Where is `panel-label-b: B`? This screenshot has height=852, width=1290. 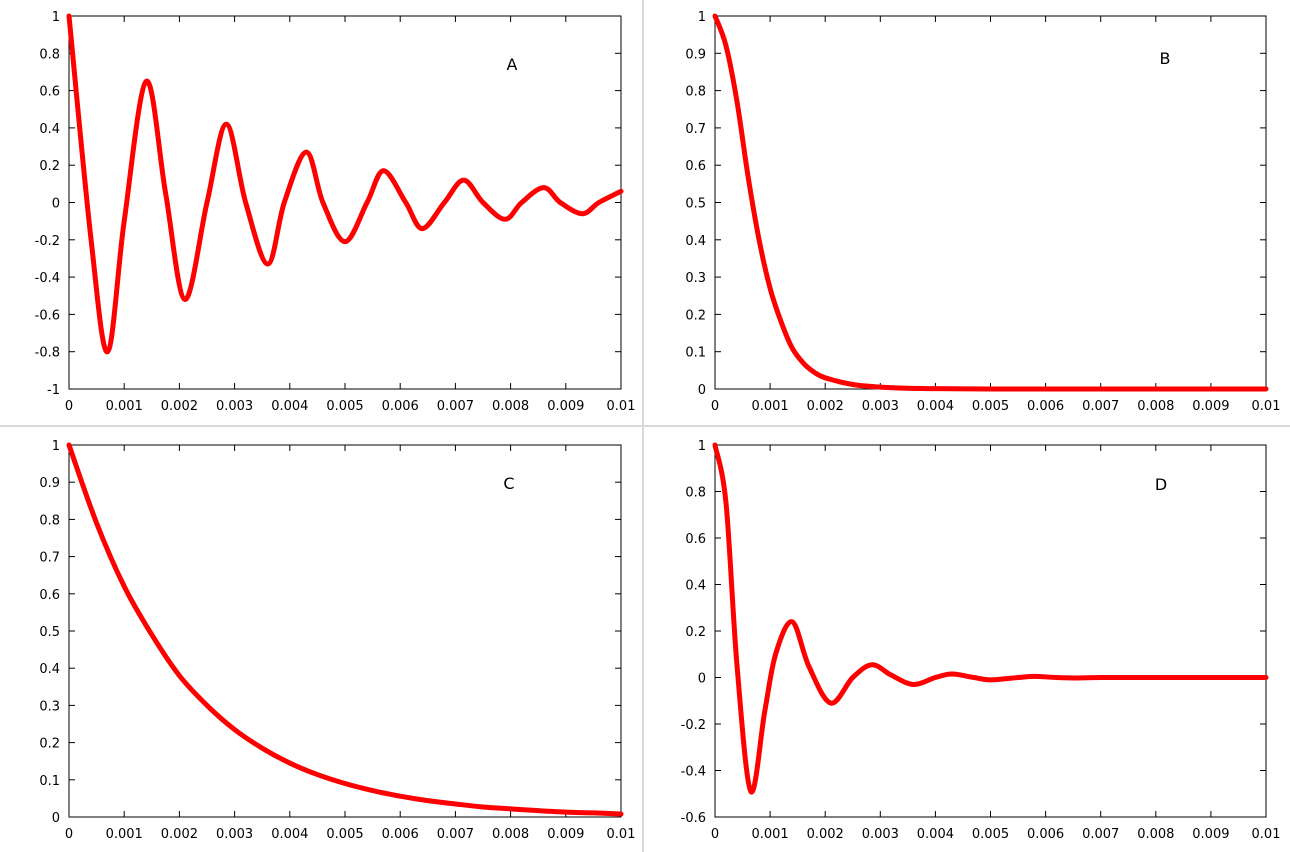
panel-label-b: B is located at coordinates (1165, 58).